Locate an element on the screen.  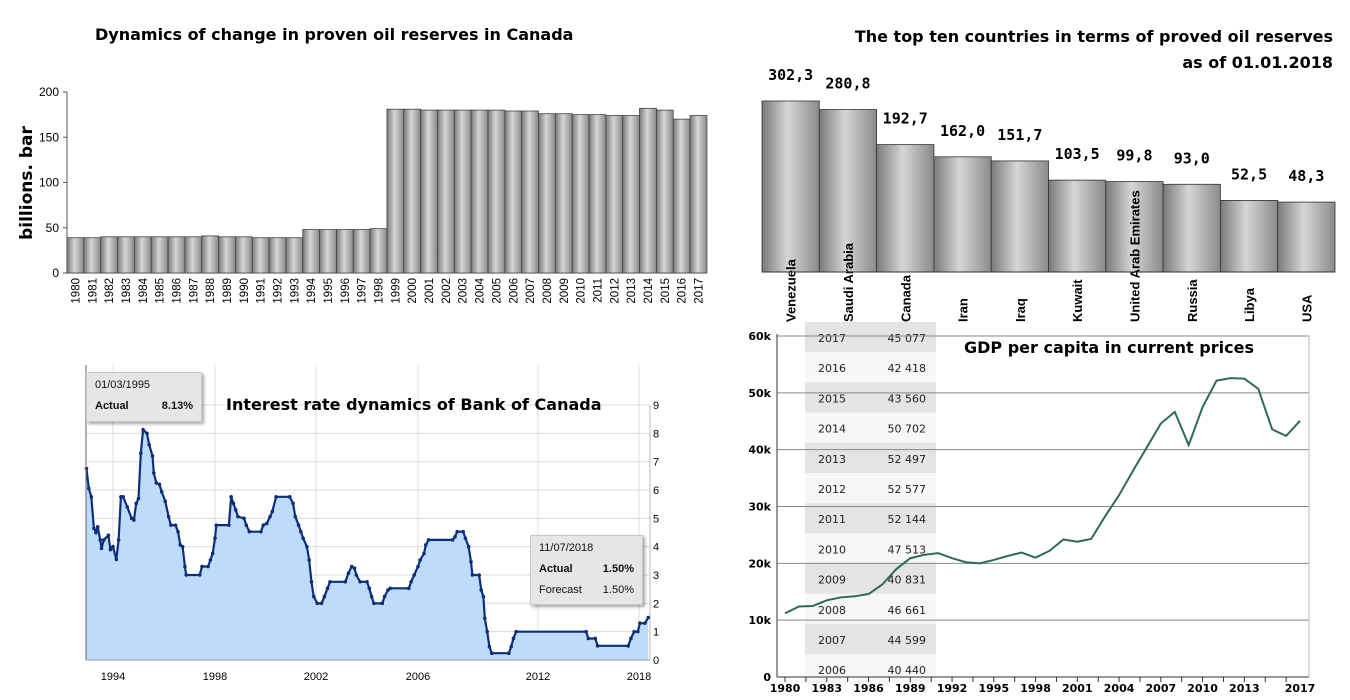
table-year: 2013 is located at coordinates (832, 459).